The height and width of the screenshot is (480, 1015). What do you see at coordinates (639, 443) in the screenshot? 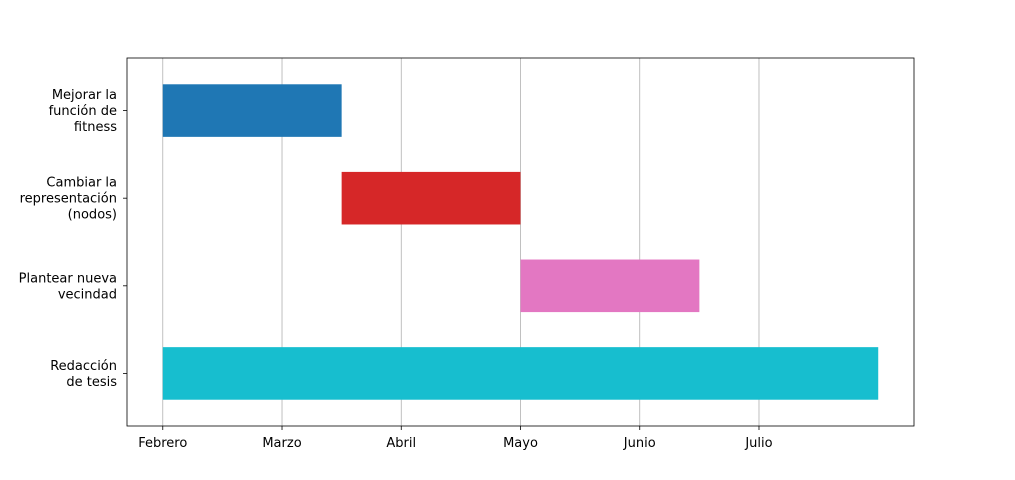
I see `x-tick-label: Junio` at bounding box center [639, 443].